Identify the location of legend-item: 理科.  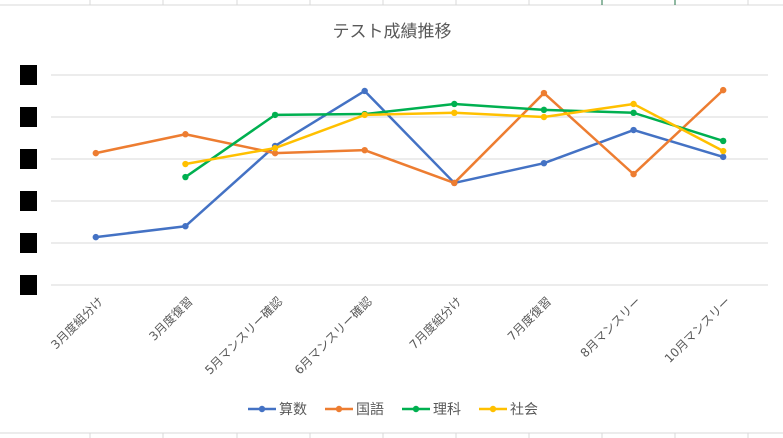
(431, 410).